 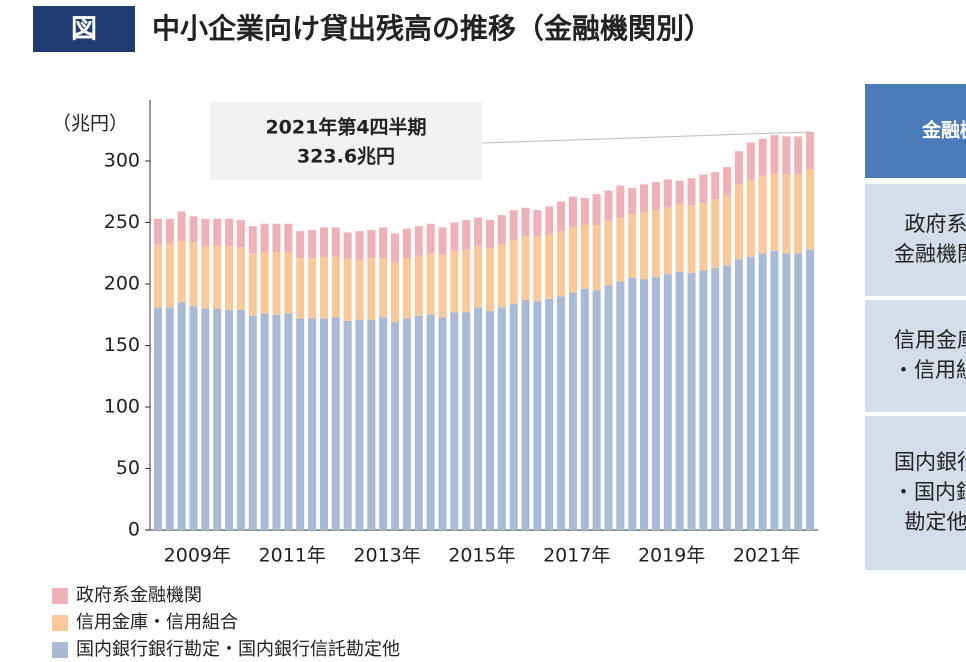 What do you see at coordinates (84, 29) in the screenshot?
I see `badge-bg` at bounding box center [84, 29].